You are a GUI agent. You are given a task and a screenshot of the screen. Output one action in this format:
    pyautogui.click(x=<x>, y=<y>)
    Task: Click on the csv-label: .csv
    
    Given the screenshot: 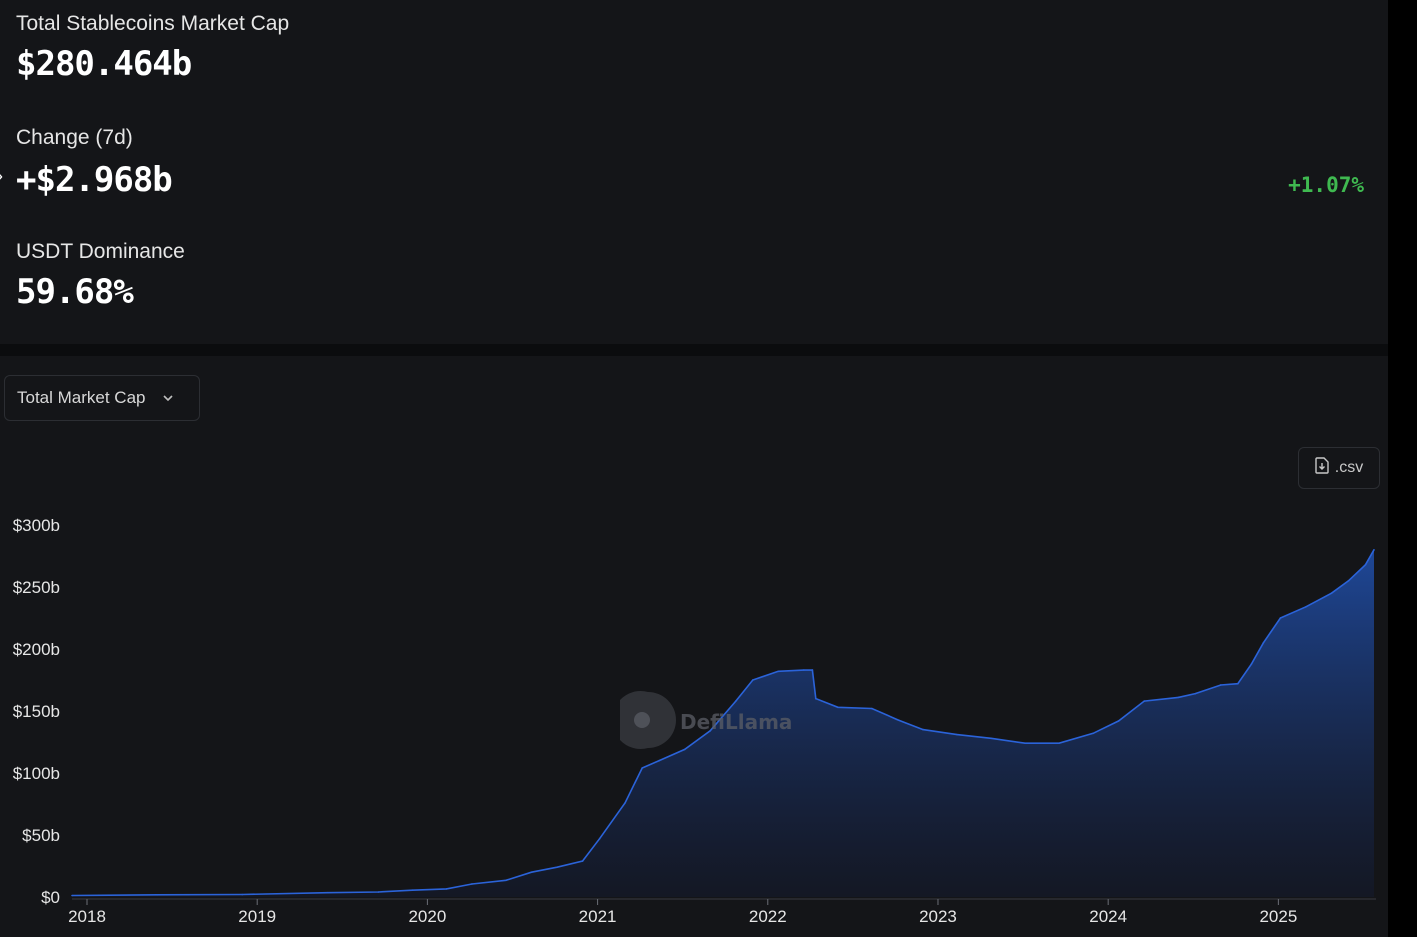 What is the action you would take?
    pyautogui.click(x=1349, y=467)
    